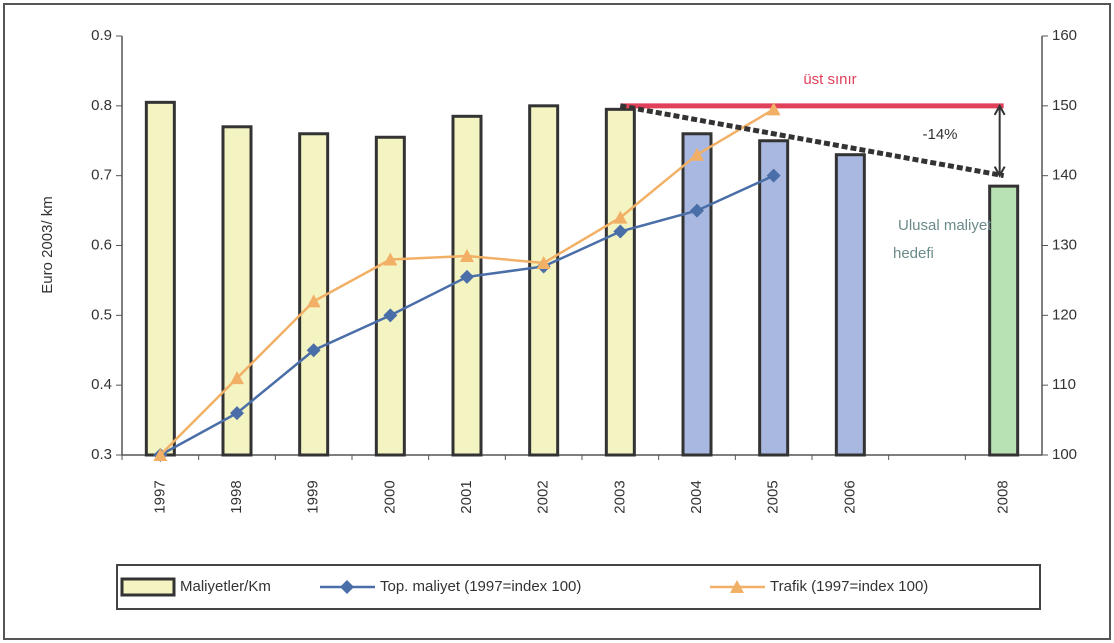 Image resolution: width=1114 pixels, height=643 pixels. I want to click on upper-limit-label: üst sınır, so click(829, 79).